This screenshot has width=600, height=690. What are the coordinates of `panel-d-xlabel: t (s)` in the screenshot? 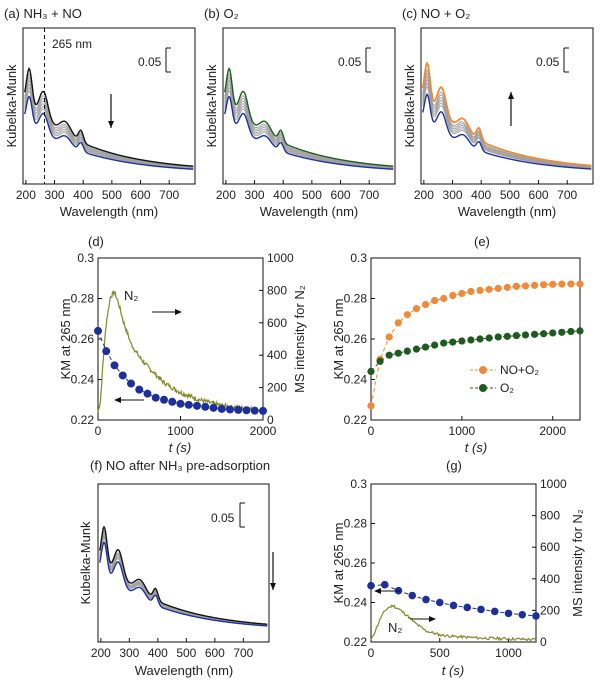 It's located at (180, 447).